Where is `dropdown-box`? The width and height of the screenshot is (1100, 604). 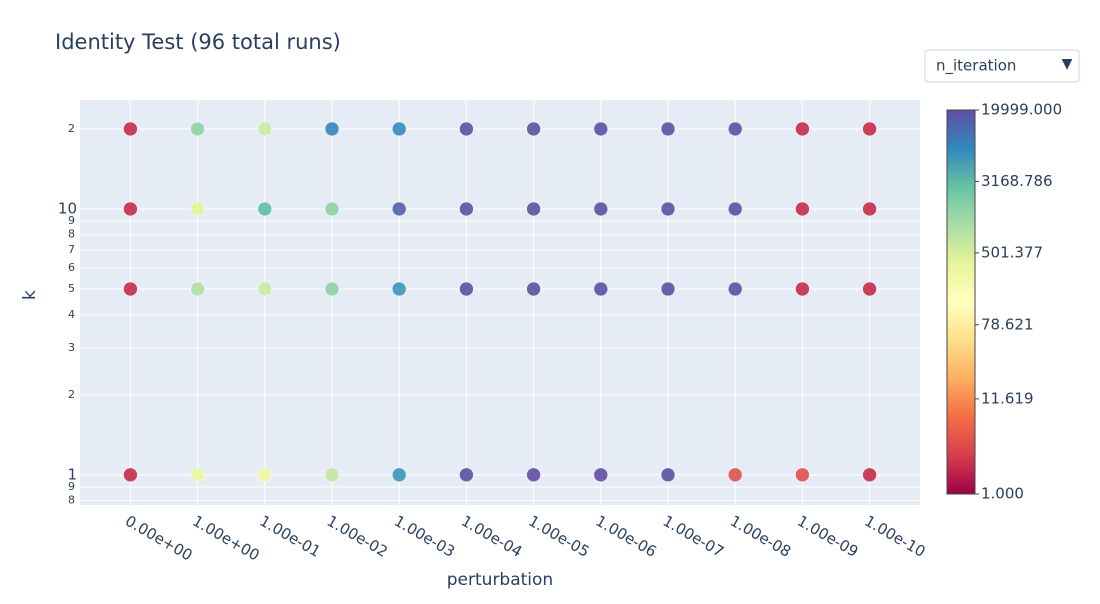 dropdown-box is located at coordinates (1002, 66).